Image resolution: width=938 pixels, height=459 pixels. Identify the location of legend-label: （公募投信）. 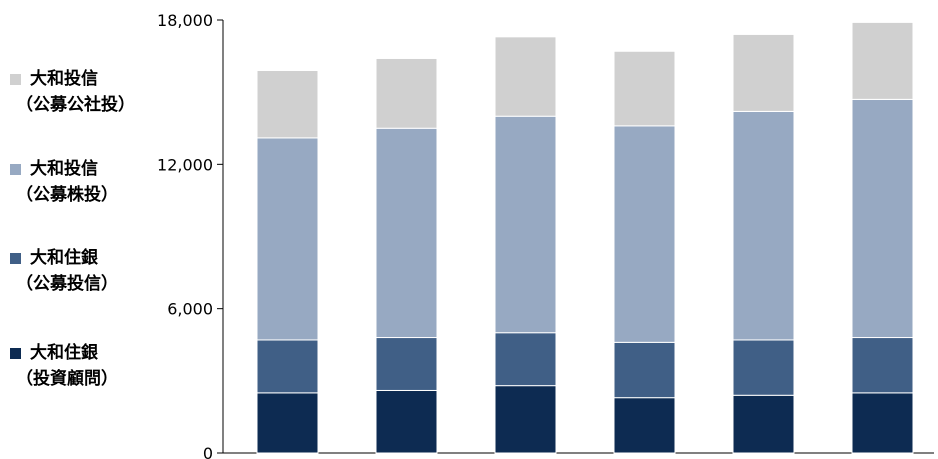
(67, 284).